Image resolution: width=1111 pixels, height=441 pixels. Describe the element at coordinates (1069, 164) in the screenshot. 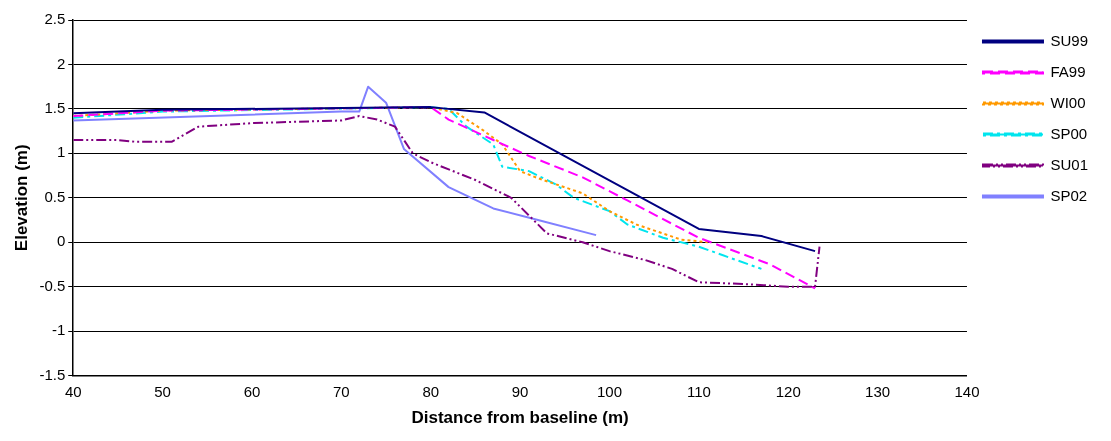

I see `legend-label: SU01` at that location.